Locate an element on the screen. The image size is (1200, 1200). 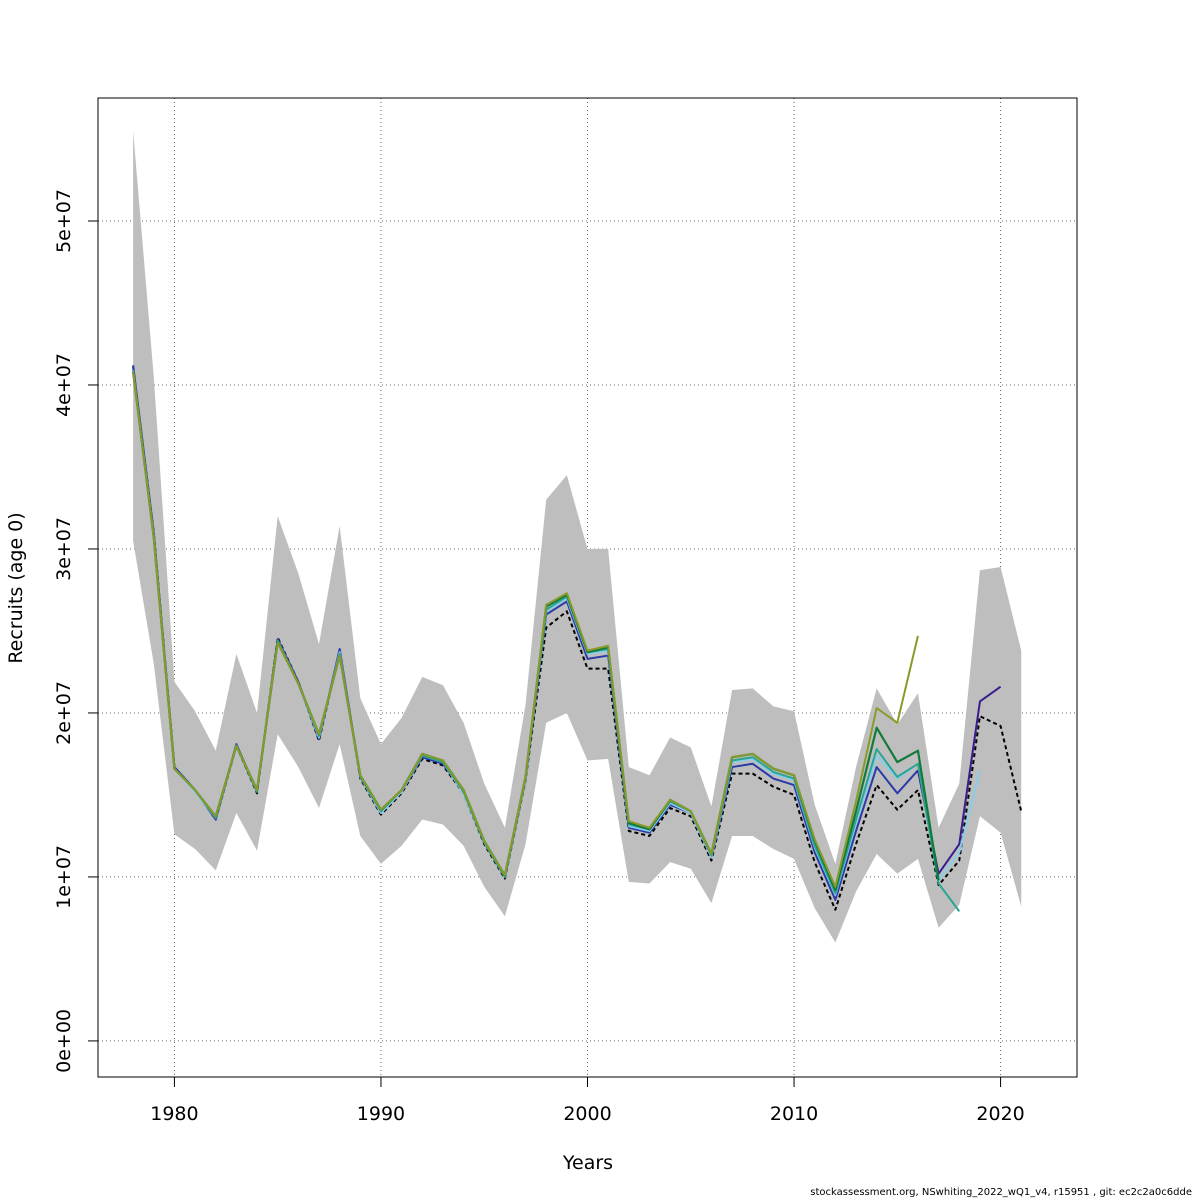
x-tick-label: 2020 is located at coordinates (1000, 1114).